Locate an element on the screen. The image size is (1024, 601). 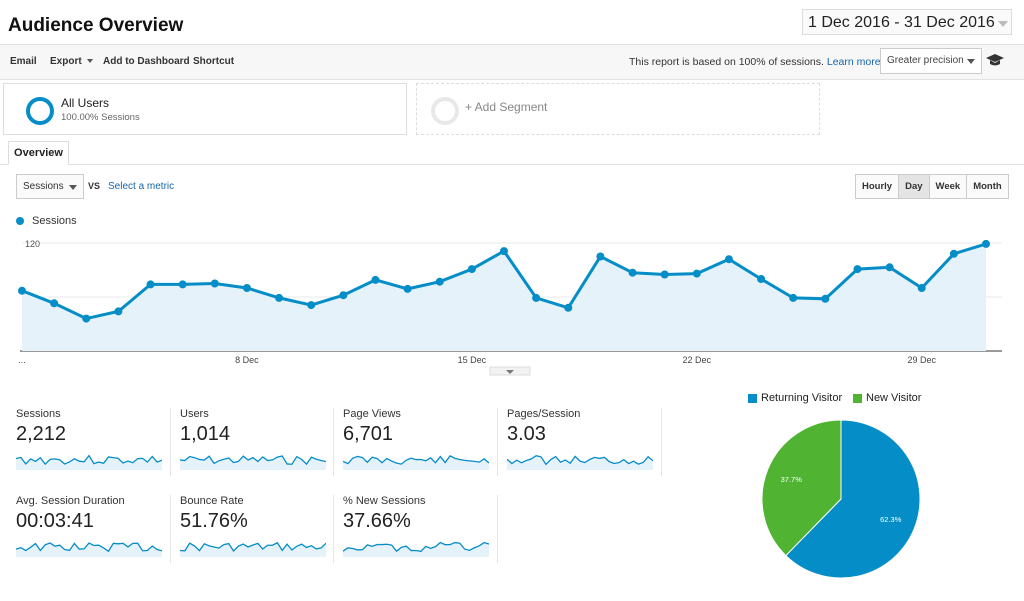
legend-swatch-new is located at coordinates (857, 398).